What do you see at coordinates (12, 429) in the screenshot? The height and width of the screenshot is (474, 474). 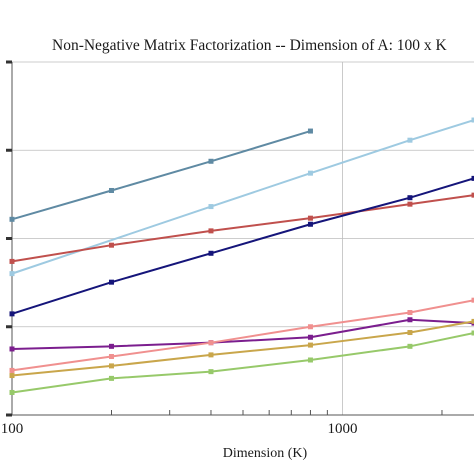 I see `x-tick-label: 100` at bounding box center [12, 429].